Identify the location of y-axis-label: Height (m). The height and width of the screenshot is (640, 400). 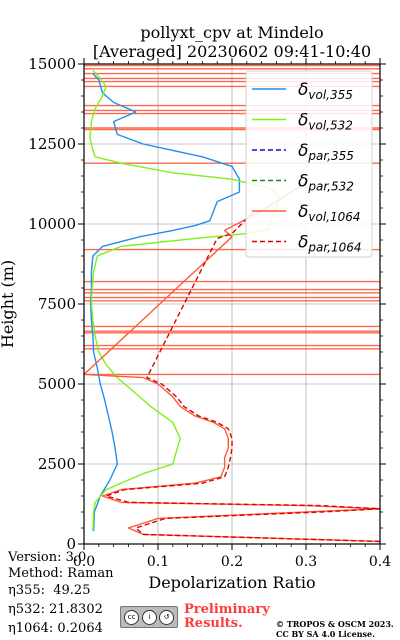
(8, 304).